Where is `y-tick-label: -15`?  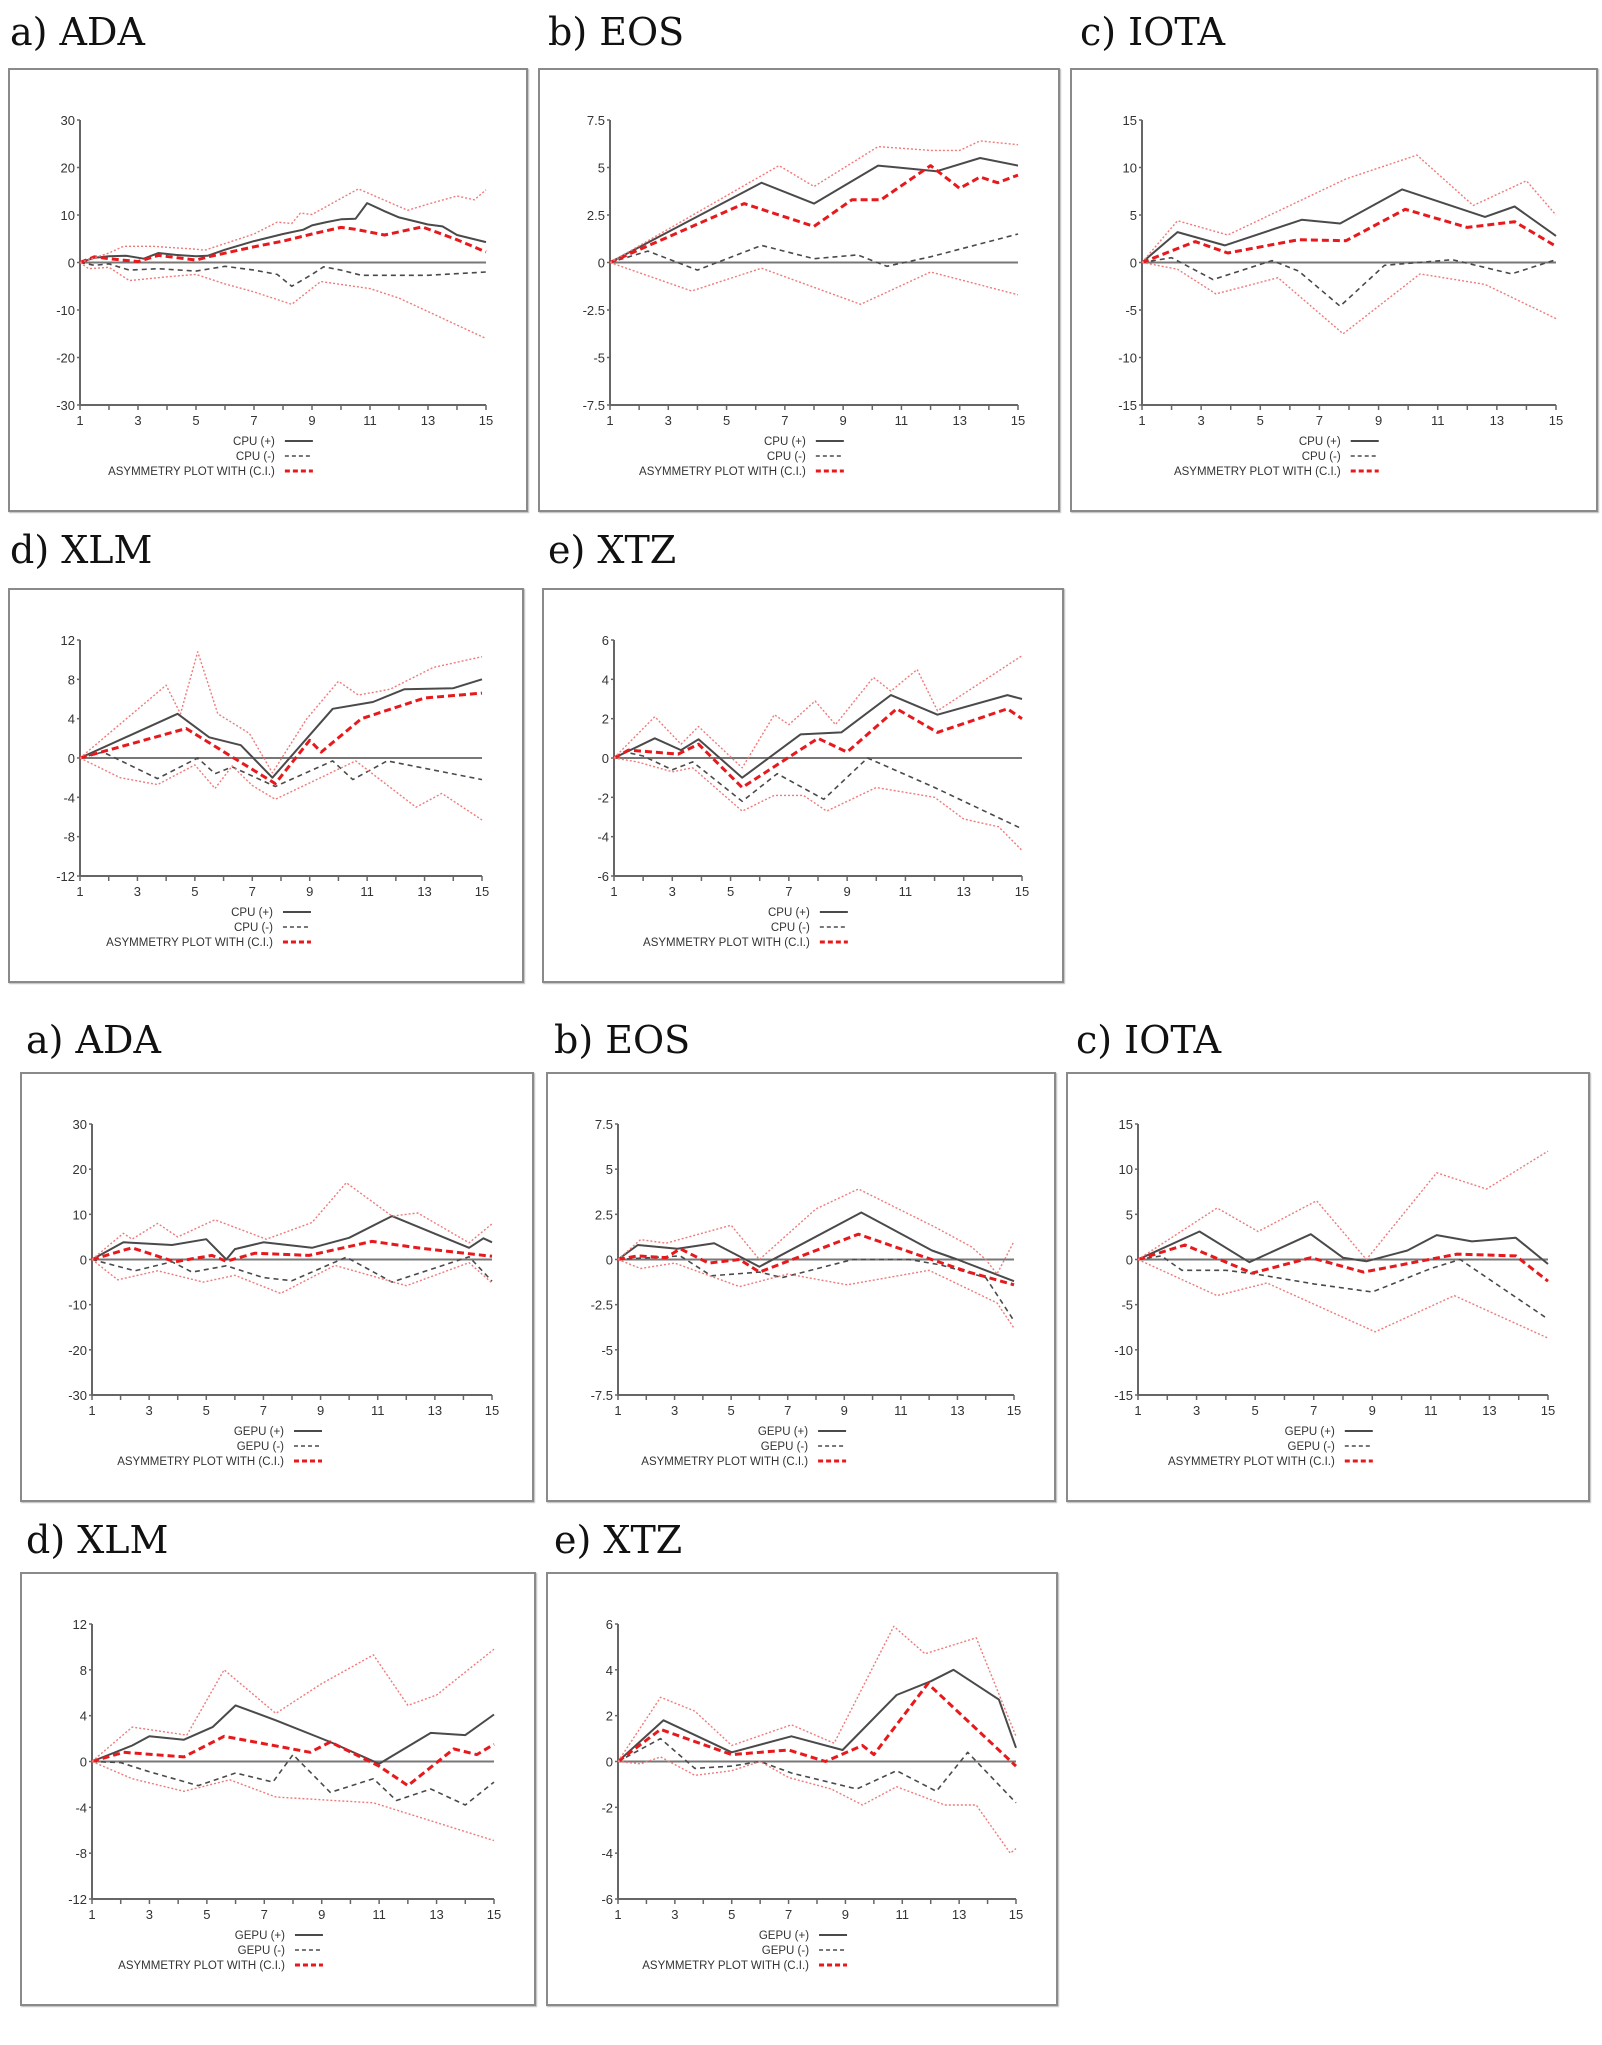
y-tick-label: -15 is located at coordinates (1127, 405).